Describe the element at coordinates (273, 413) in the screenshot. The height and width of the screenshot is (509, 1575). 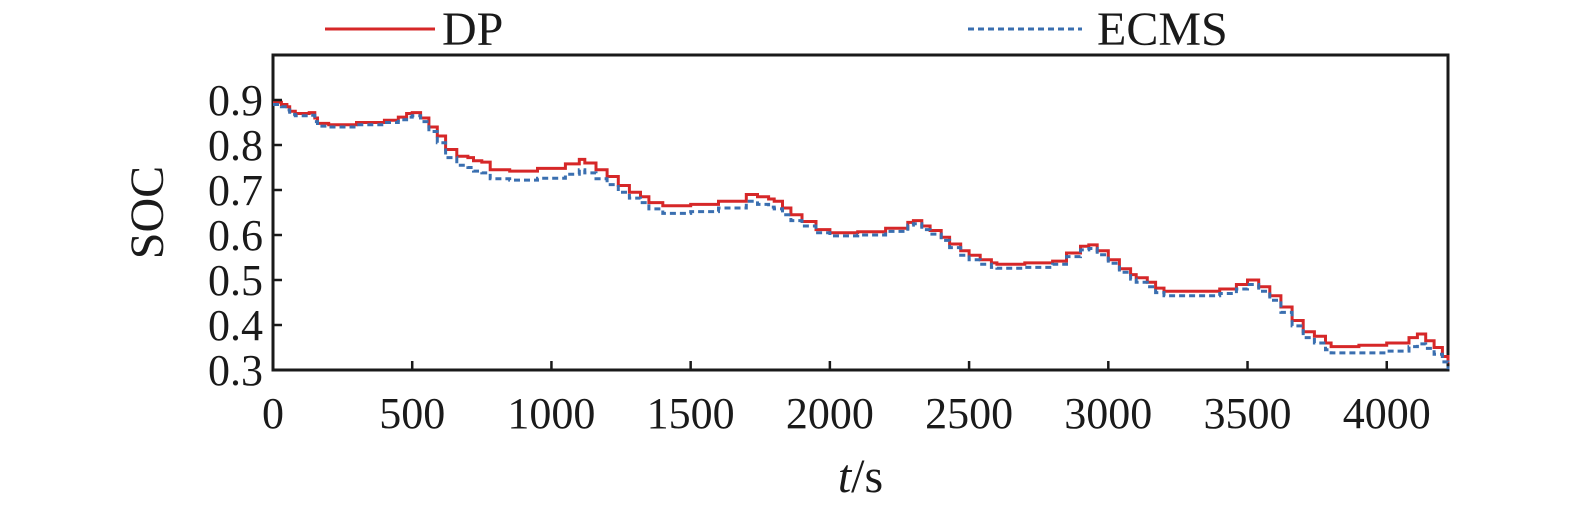
I see `x-tick-label: 0` at that location.